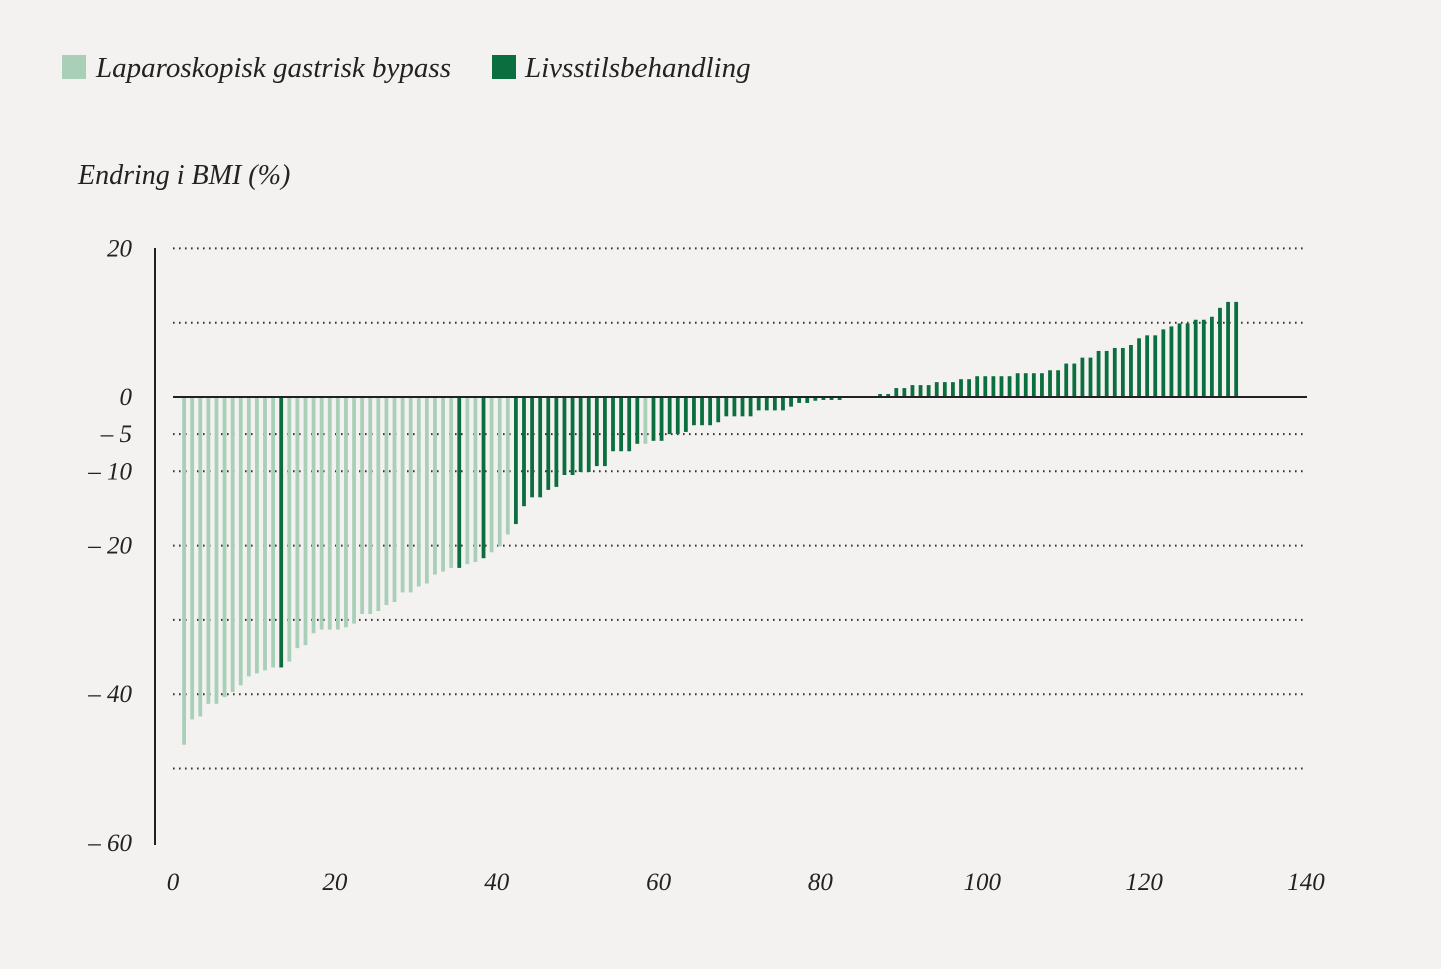 This screenshot has width=1441, height=969. Describe the element at coordinates (504, 67) in the screenshot. I see `legend-swatch-lifestyle` at that location.